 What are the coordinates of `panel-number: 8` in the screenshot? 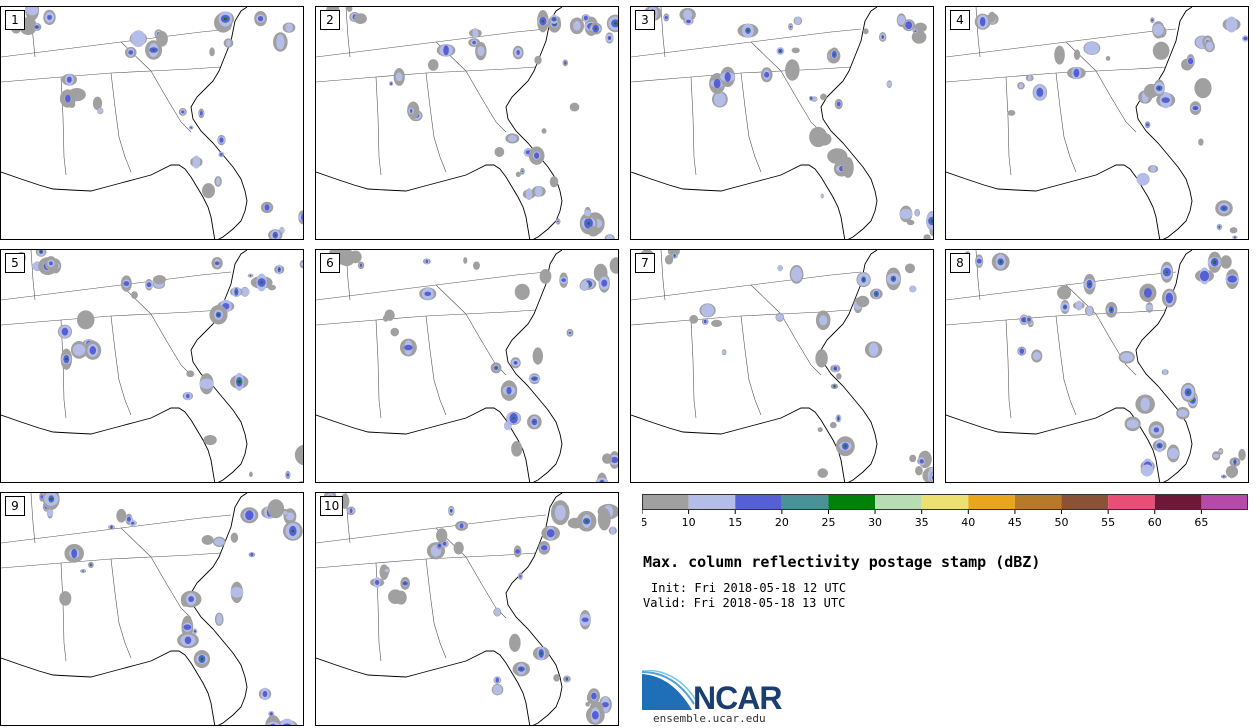 It's located at (960, 263).